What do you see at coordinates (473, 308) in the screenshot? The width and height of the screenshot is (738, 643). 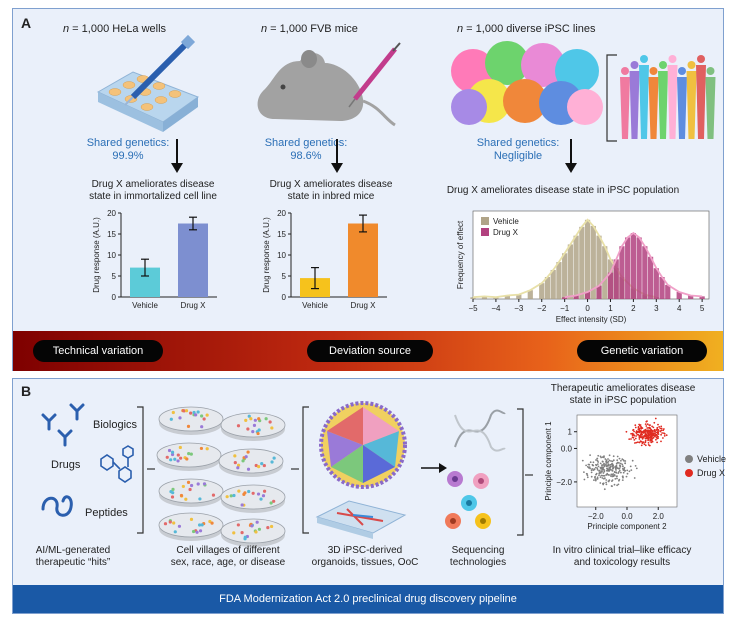 I see `x-tick-label: −5` at bounding box center [473, 308].